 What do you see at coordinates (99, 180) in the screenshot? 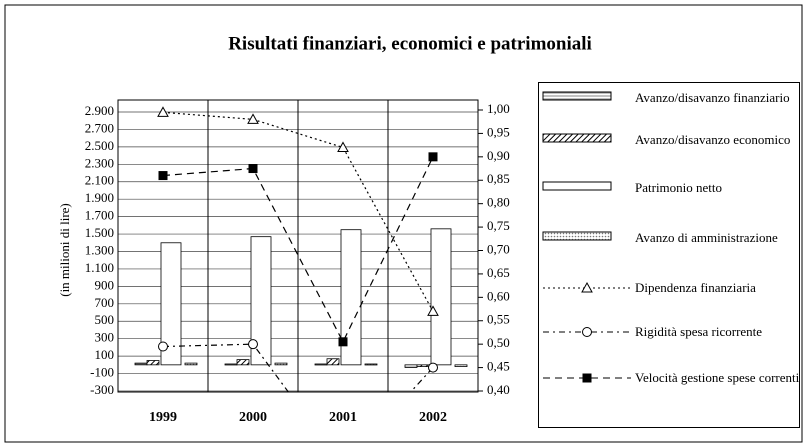
I see `y-tick-label: 2.100` at bounding box center [99, 180].